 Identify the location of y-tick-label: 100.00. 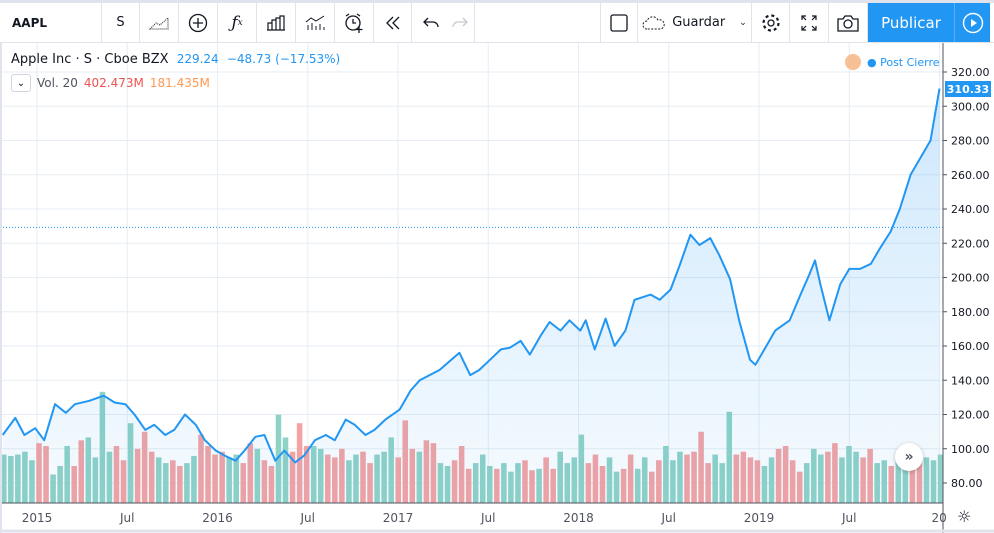
(970, 449).